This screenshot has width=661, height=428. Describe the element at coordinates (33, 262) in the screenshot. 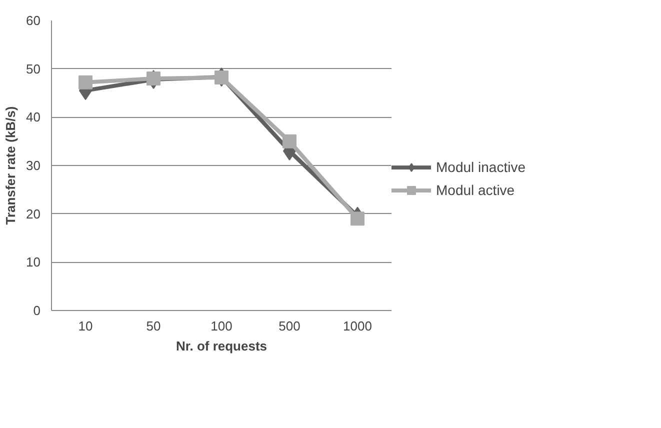

I see `y-tick-label: 10` at that location.